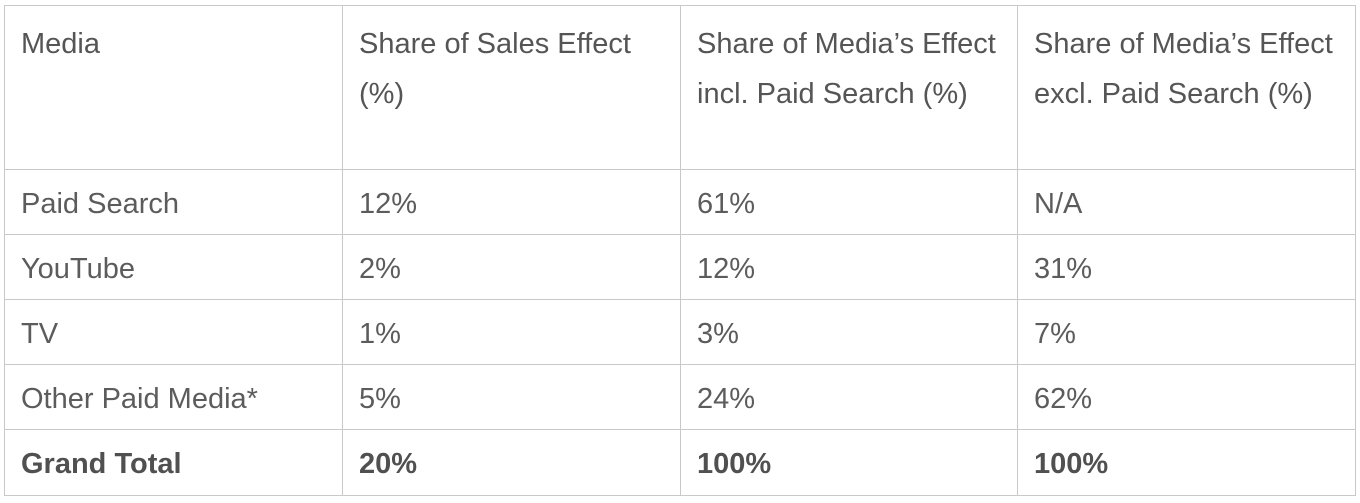 The width and height of the screenshot is (1360, 503). I want to click on table-cell-sales-share: 2%, so click(511, 267).